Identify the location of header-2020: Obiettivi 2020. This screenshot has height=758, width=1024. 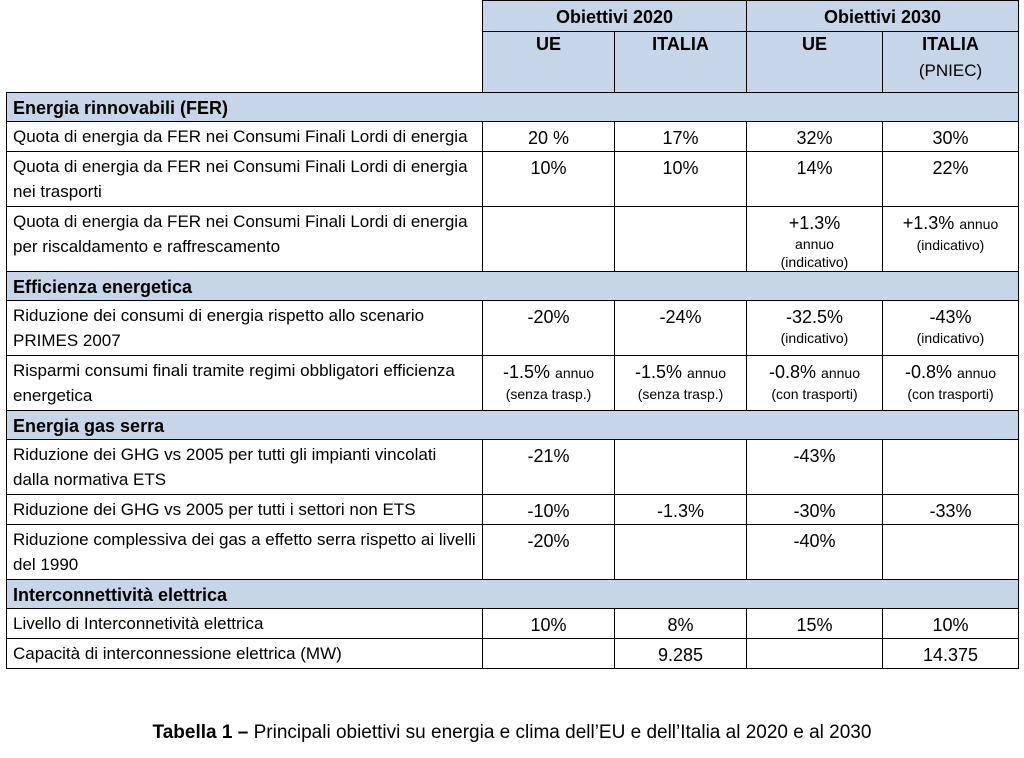
(614, 16).